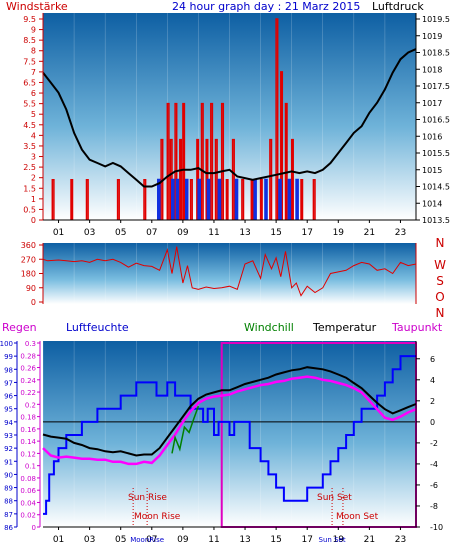 Image resolution: width=470 pixels, height=559 pixels. Describe the element at coordinates (238, 507) in the screenshot. I see `sun-moon-lines` at that location.